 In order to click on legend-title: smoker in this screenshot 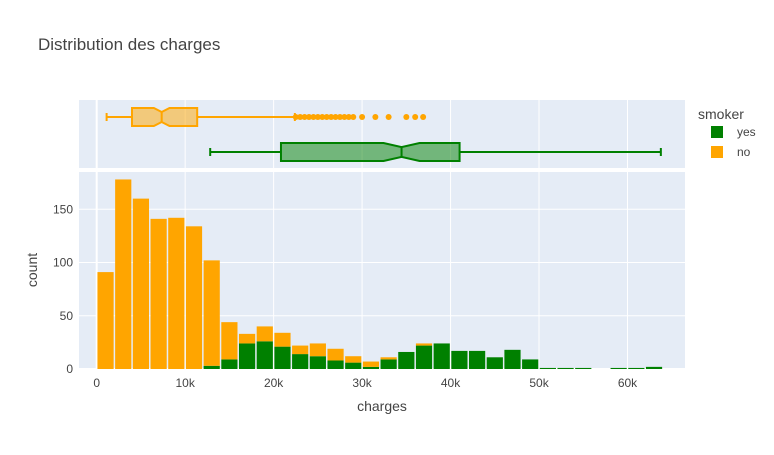, I will do `click(721, 114)`.